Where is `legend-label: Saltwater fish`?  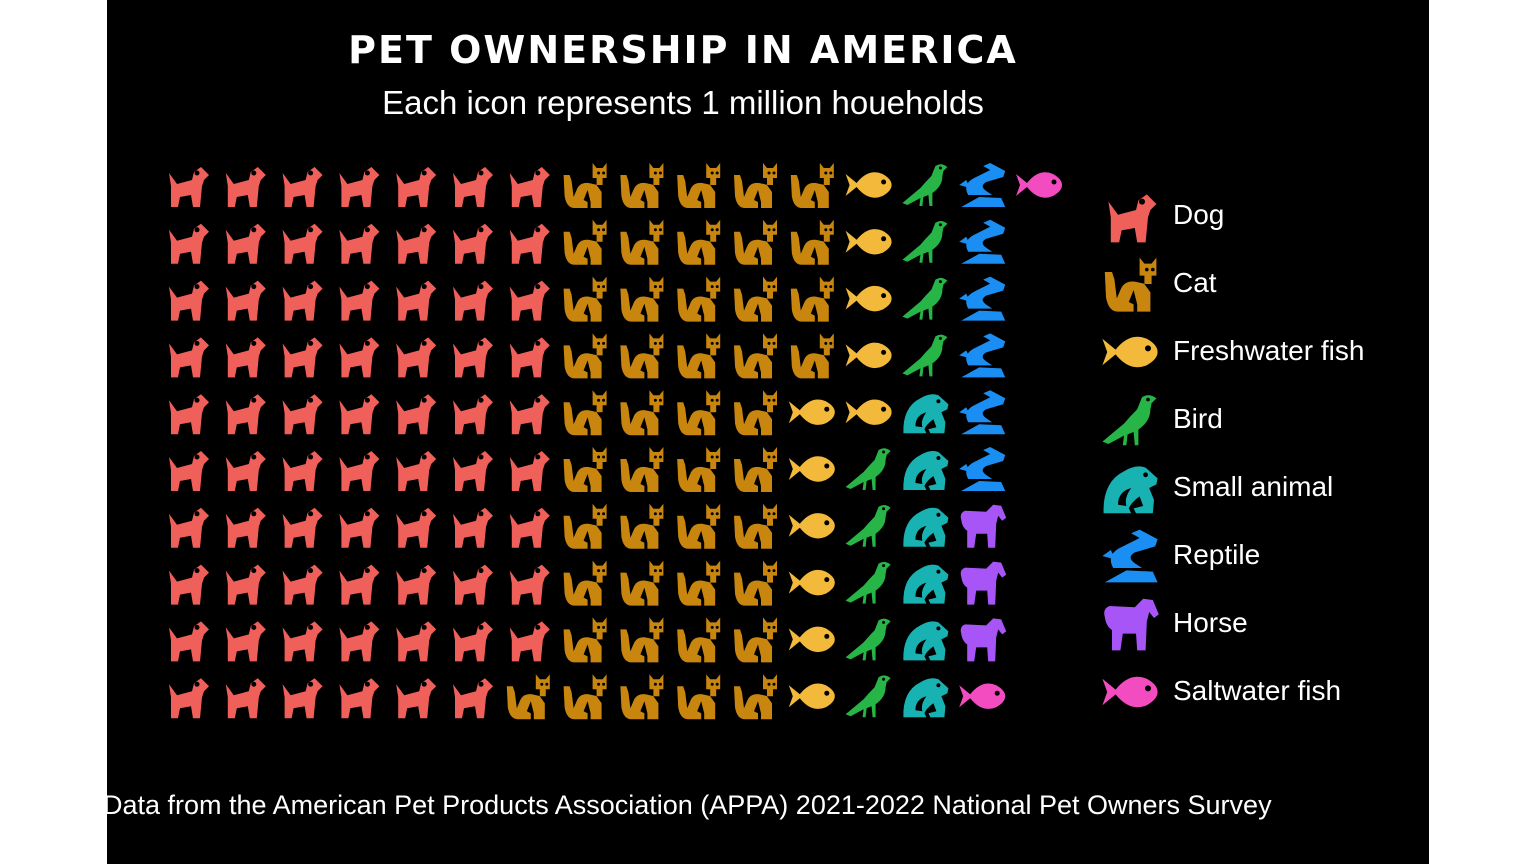
legend-label: Saltwater fish is located at coordinates (1257, 690).